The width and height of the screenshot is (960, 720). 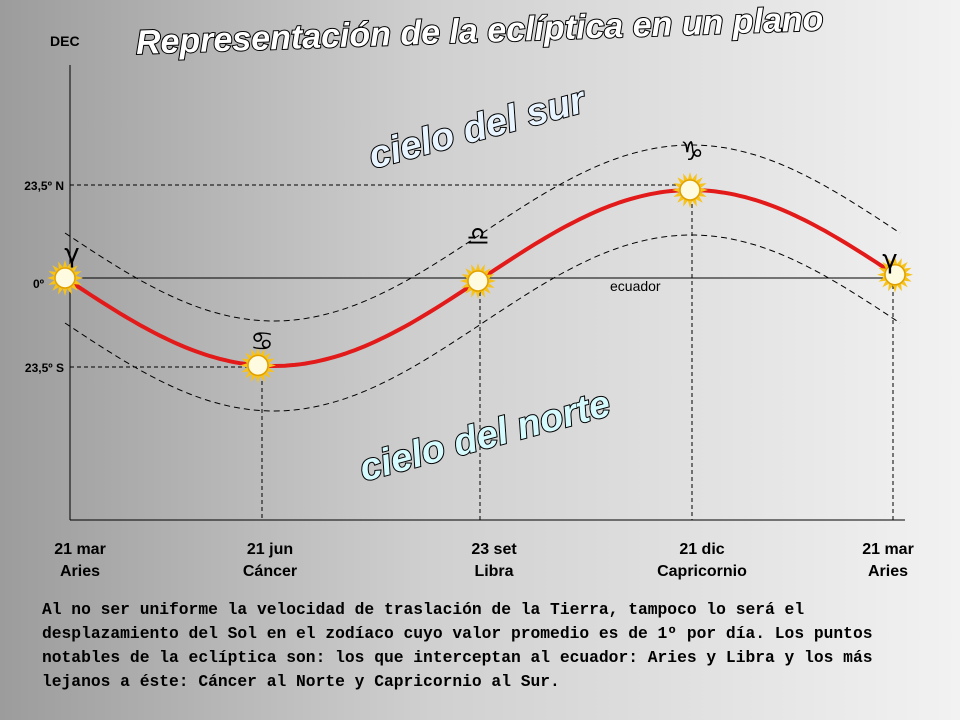 What do you see at coordinates (485, 436) in the screenshot?
I see `north-sky-label: cielo del norte` at bounding box center [485, 436].